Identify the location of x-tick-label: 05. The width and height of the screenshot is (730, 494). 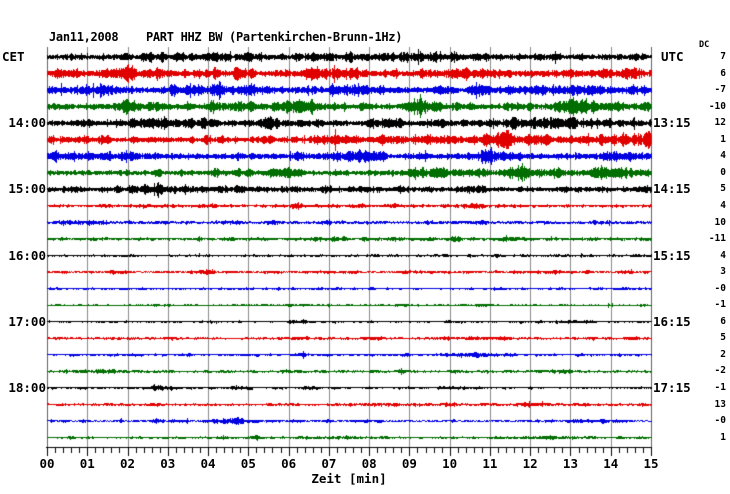
(248, 463).